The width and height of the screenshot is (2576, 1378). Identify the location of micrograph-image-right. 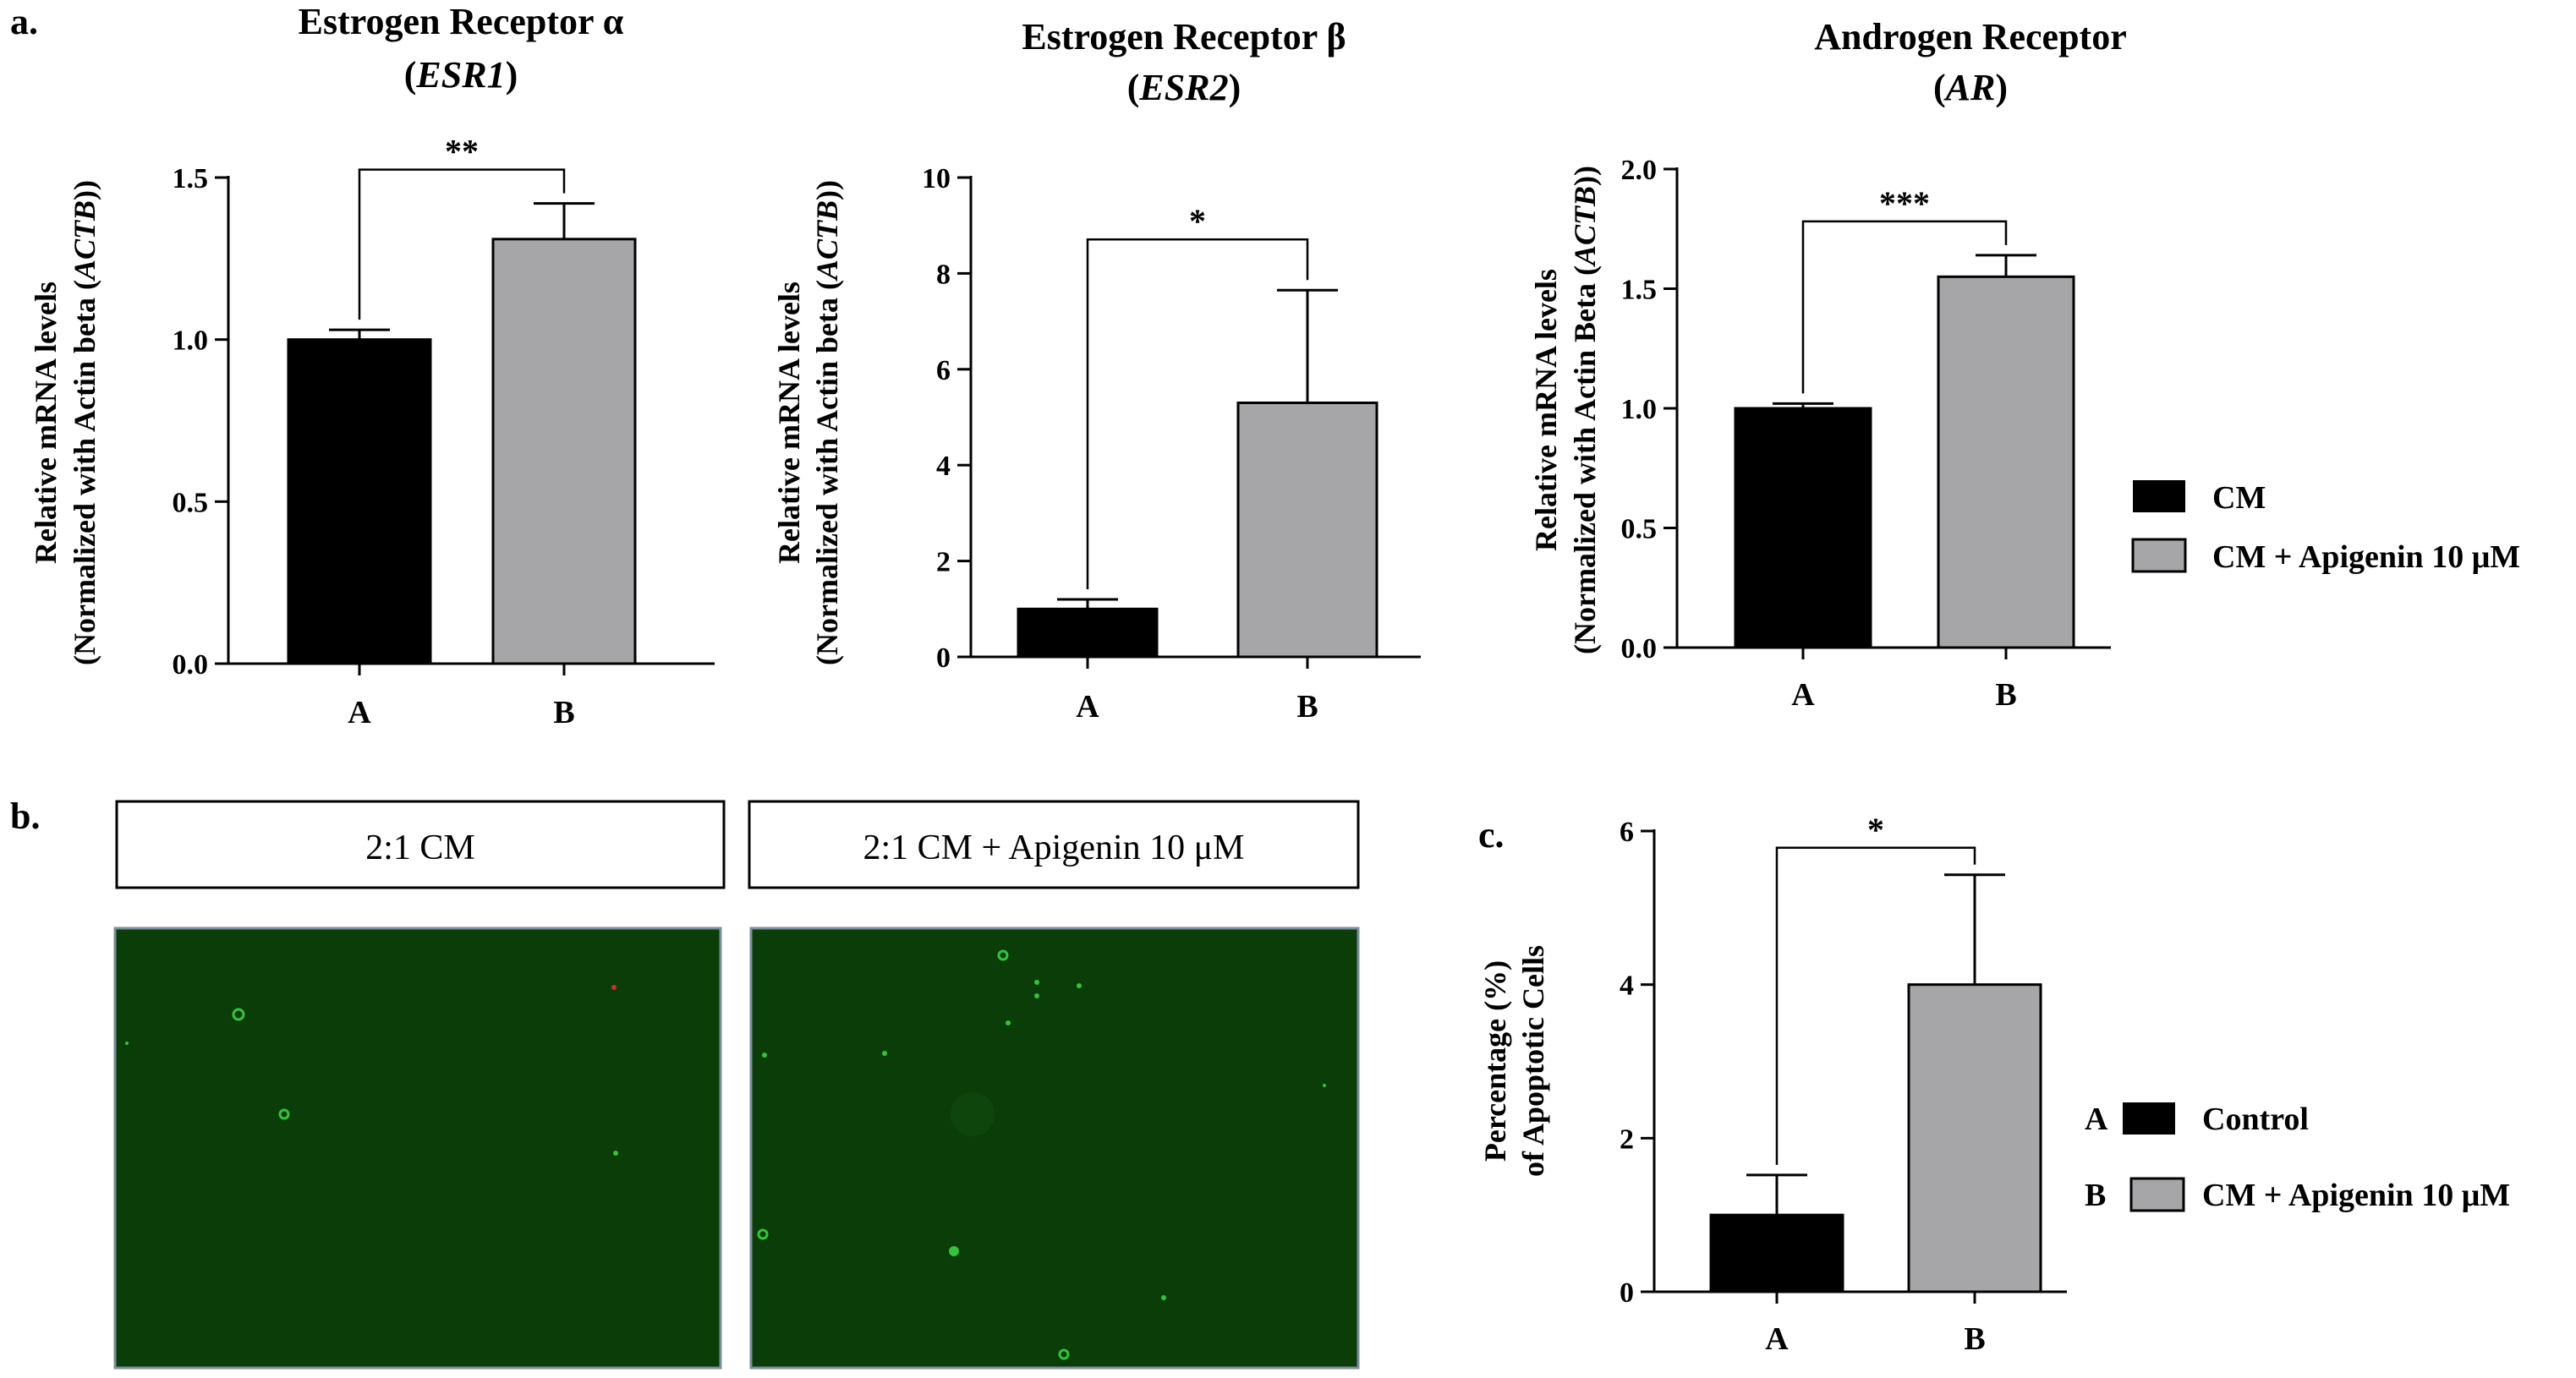
(1054, 1148).